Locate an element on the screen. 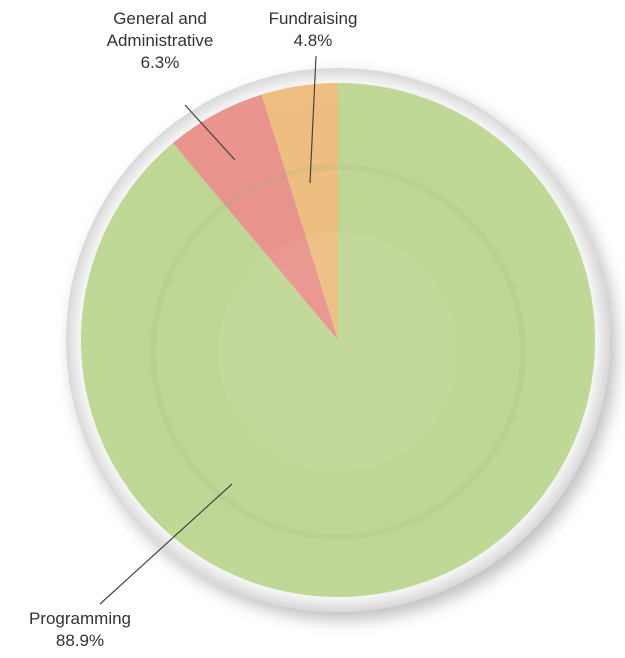 The height and width of the screenshot is (658, 625). category-label: Programming is located at coordinates (80, 618).